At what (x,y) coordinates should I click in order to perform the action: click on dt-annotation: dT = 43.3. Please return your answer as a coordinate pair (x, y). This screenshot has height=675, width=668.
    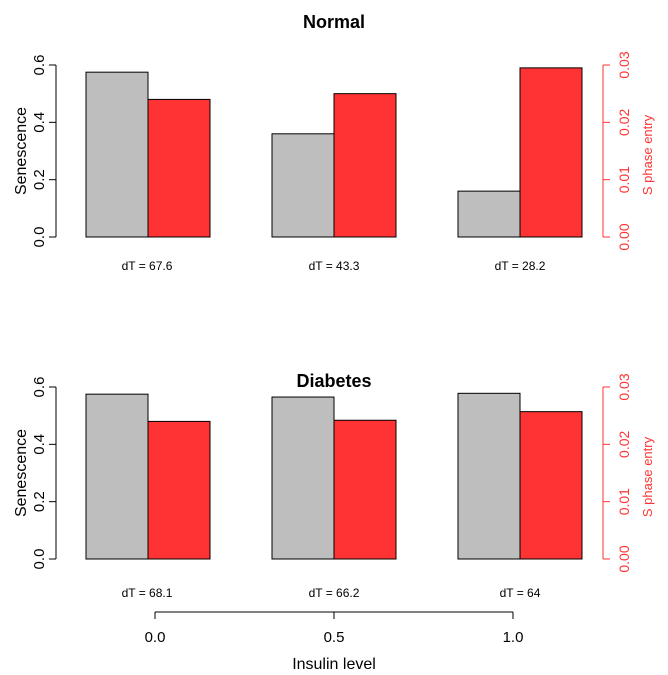
    Looking at the image, I should click on (334, 266).